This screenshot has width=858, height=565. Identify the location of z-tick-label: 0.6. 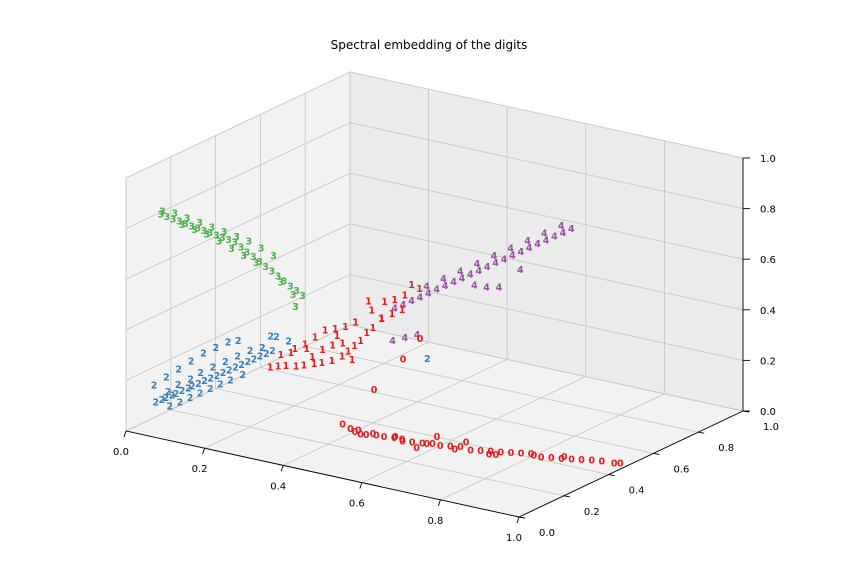
(768, 260).